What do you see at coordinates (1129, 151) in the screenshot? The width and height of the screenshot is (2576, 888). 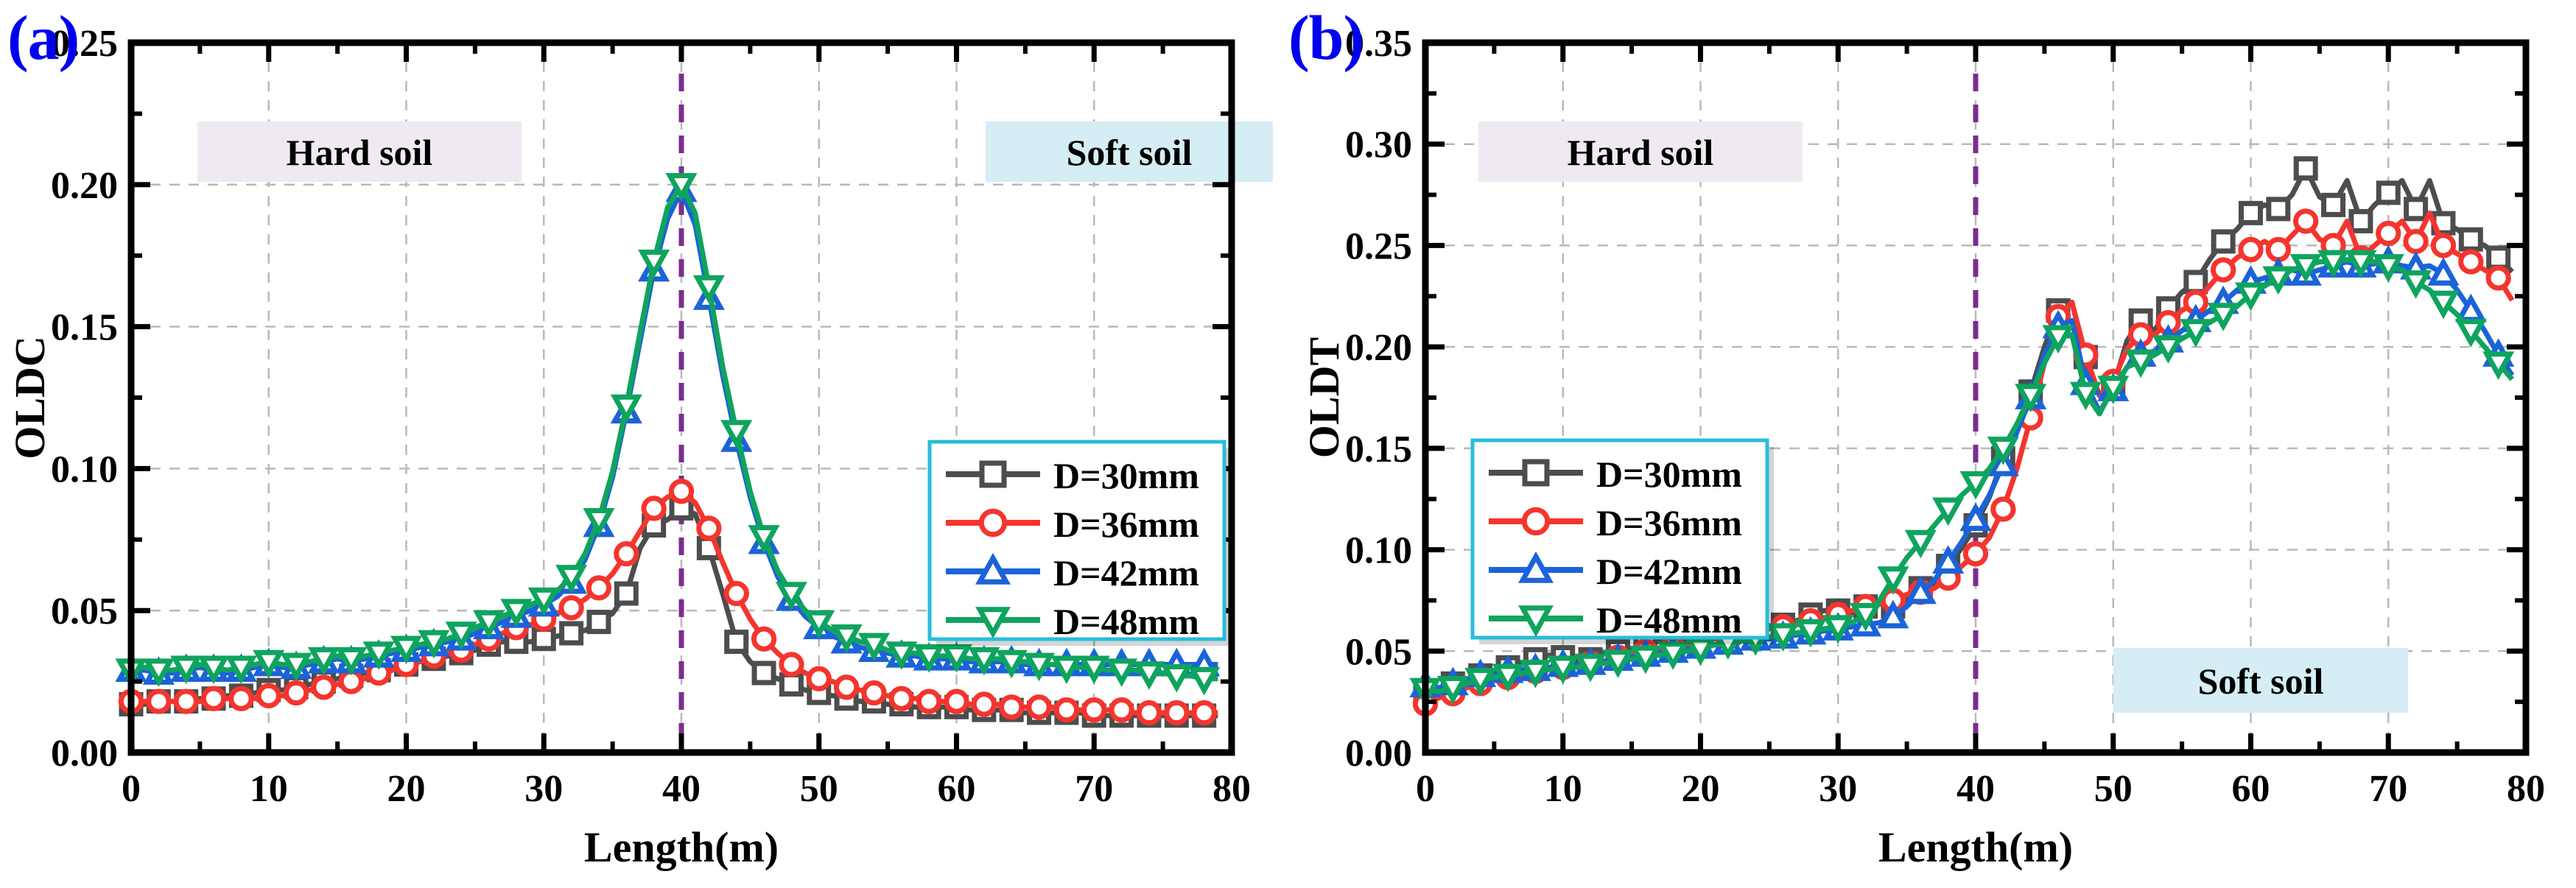 I see `soft-soil-box` at bounding box center [1129, 151].